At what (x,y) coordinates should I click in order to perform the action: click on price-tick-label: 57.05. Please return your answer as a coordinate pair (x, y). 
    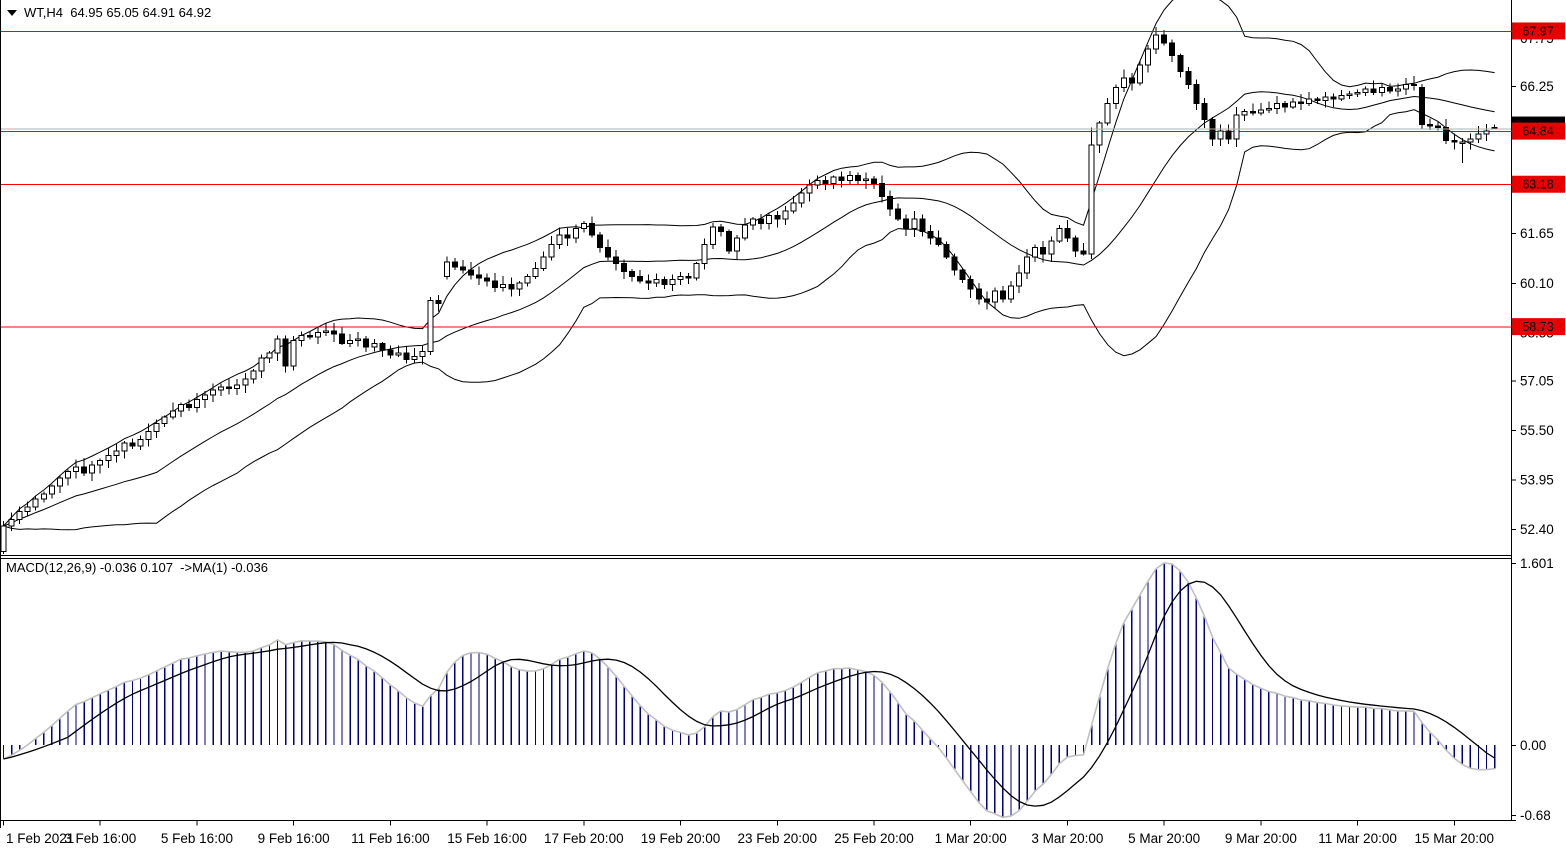
    Looking at the image, I should click on (1537, 380).